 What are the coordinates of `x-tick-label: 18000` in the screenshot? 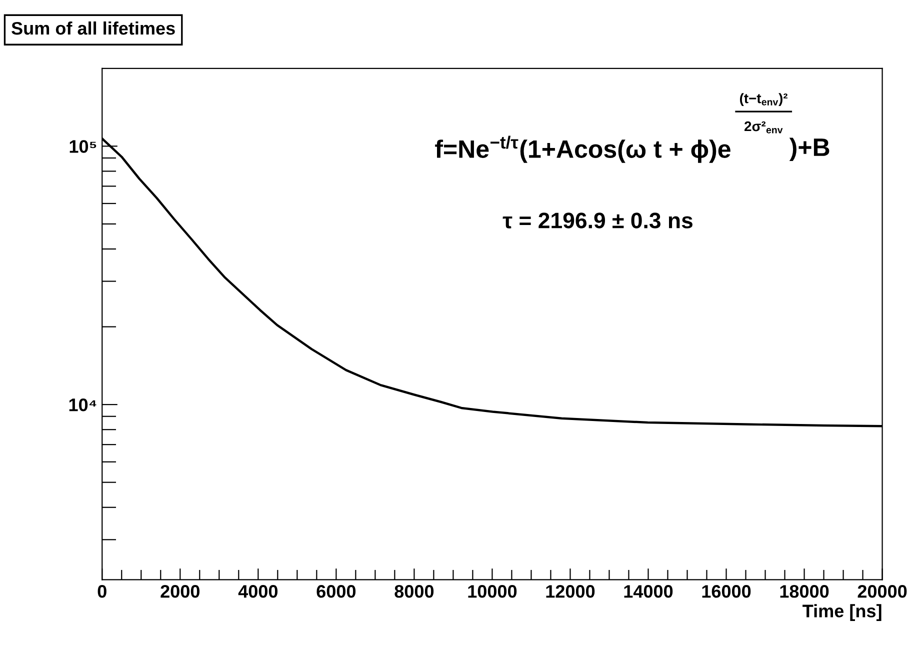 It's located at (804, 591).